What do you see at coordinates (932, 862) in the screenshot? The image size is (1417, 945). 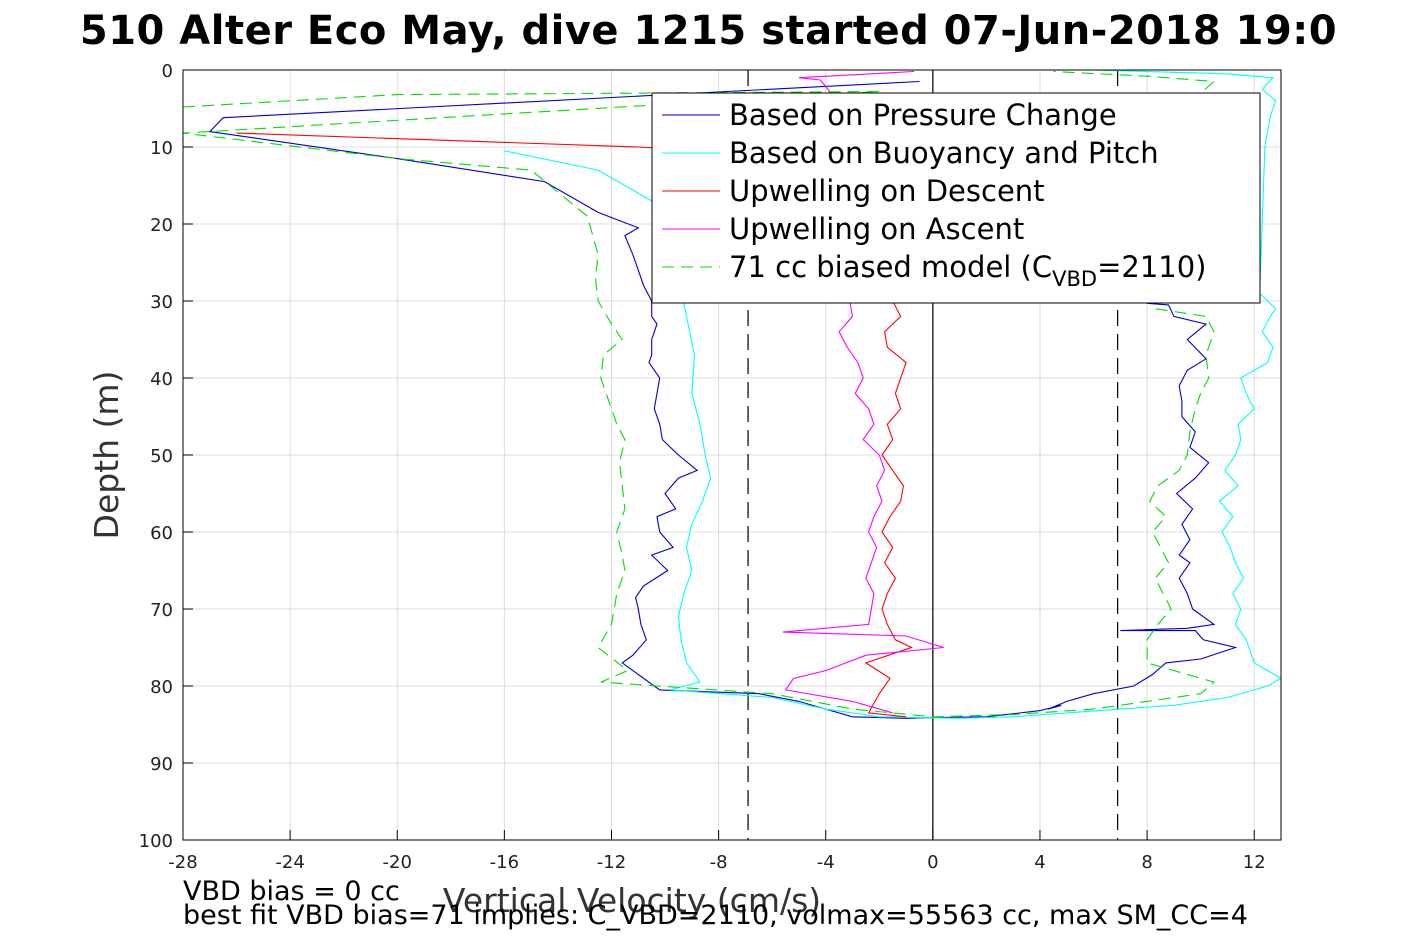 I see `x-tick-label: 0` at bounding box center [932, 862].